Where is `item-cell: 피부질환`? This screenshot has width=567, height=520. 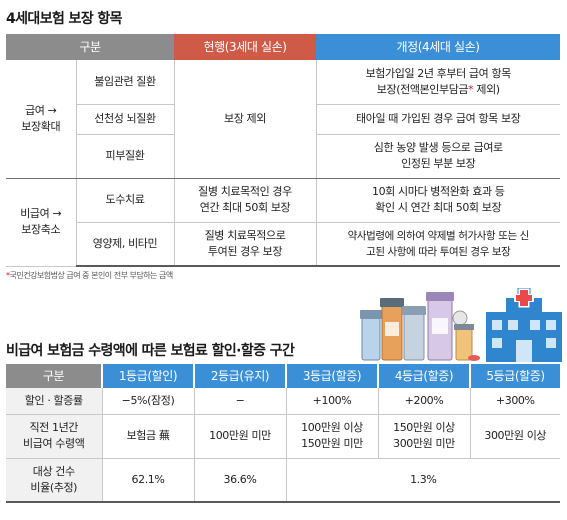 item-cell: 피부질환 is located at coordinates (125, 156).